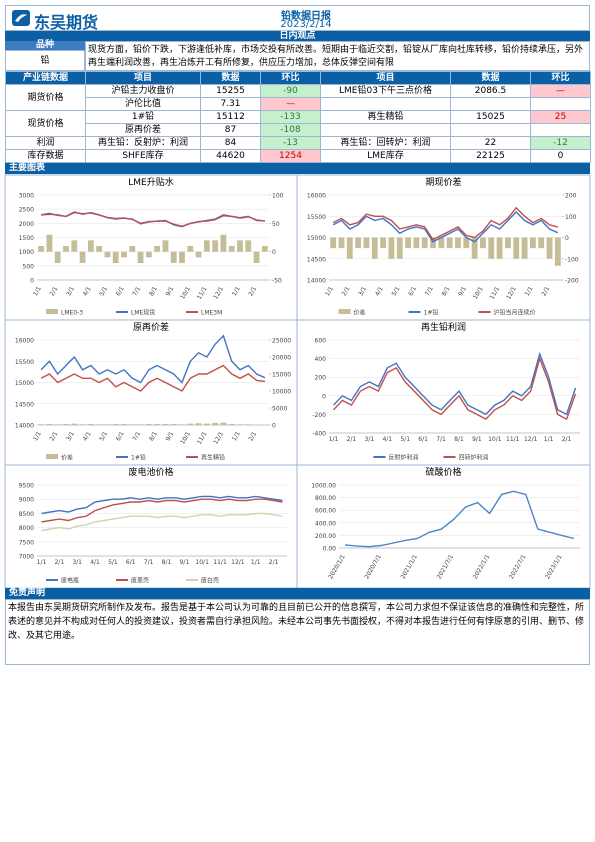  Describe the element at coordinates (26, 252) in the screenshot. I see `y-tick-label: 1000` at that location.